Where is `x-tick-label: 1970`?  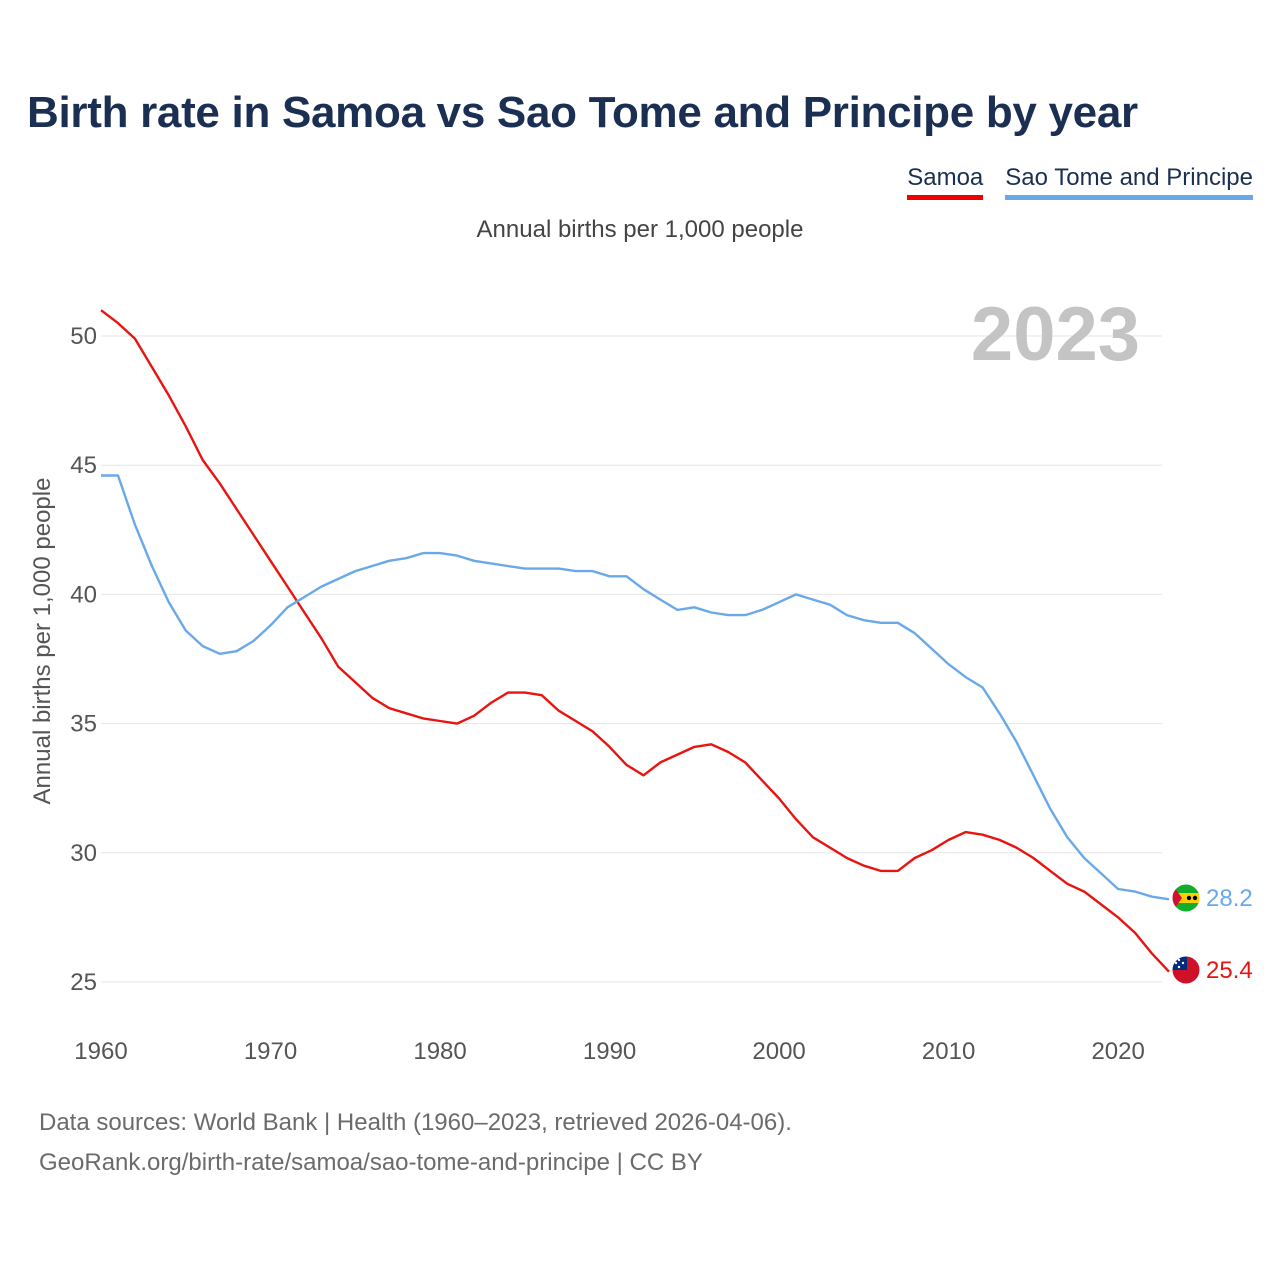
x-tick-label: 1970 is located at coordinates (270, 1051).